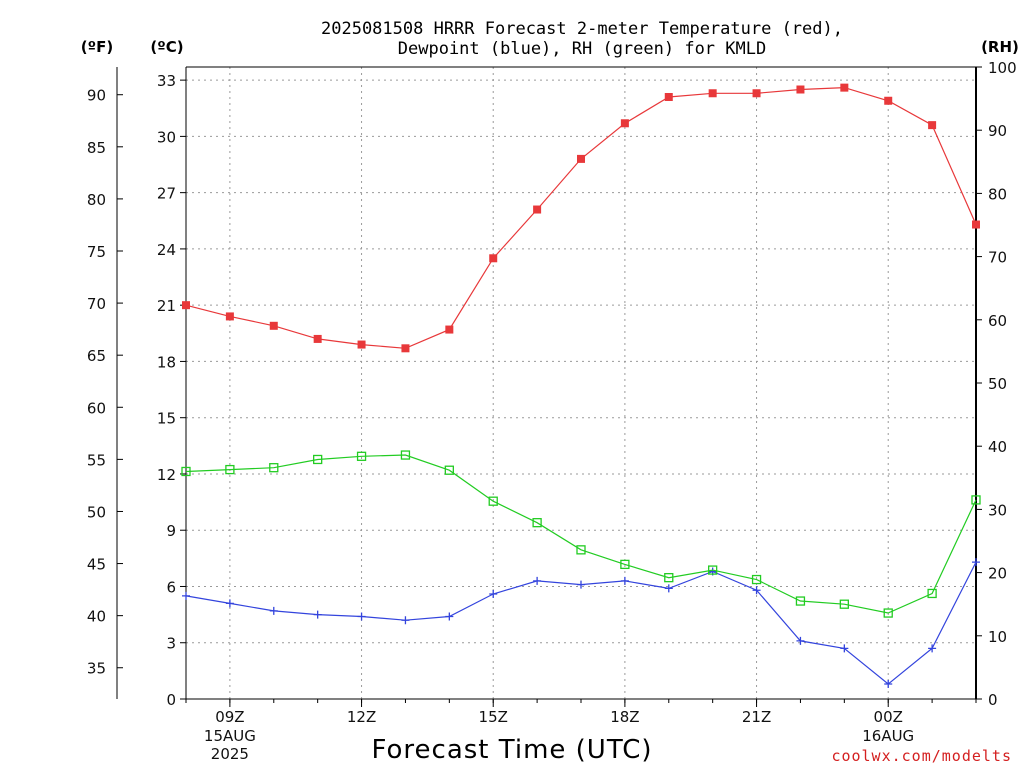  What do you see at coordinates (1002, 68) in the screenshot?
I see `rh-tick-label: 100` at bounding box center [1002, 68].